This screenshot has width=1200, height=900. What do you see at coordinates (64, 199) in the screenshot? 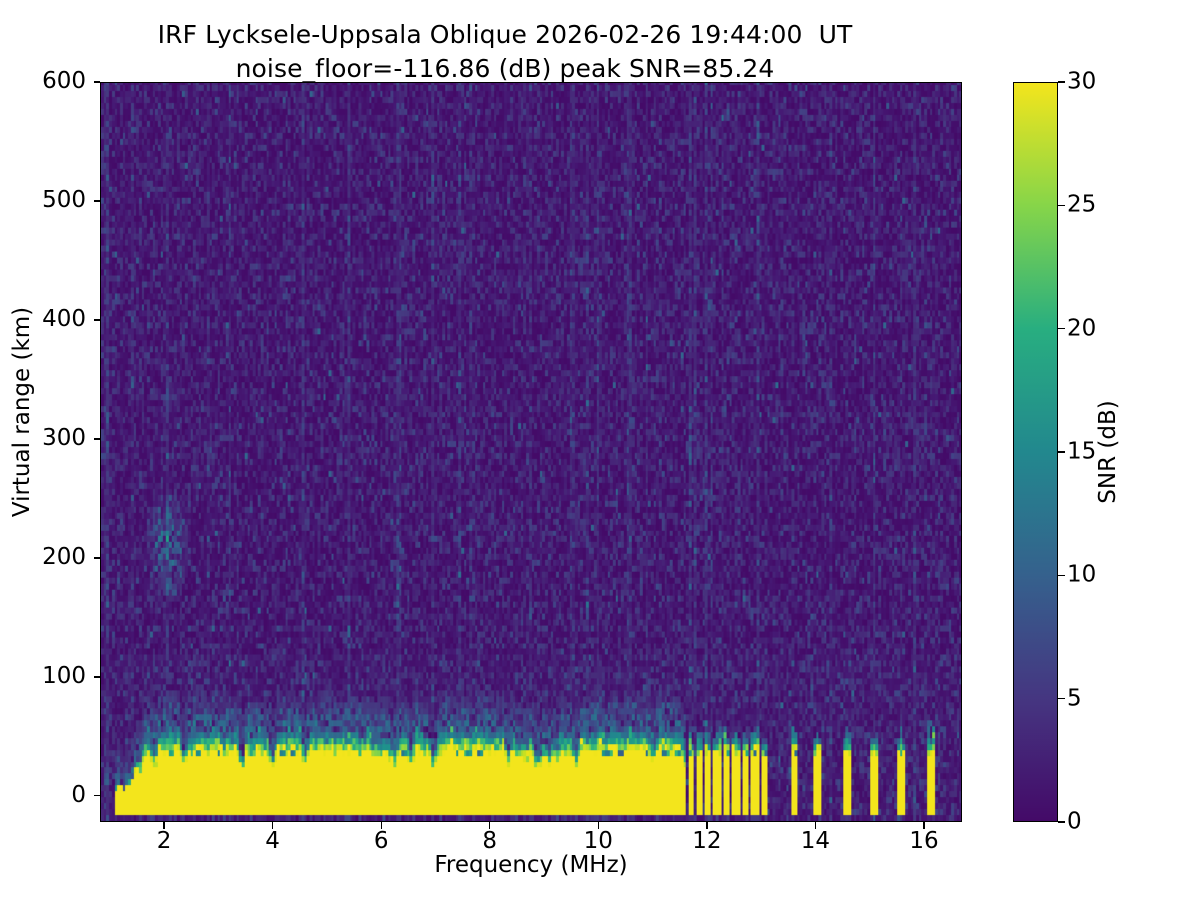
I see `y-tick-label: 500` at bounding box center [64, 199].